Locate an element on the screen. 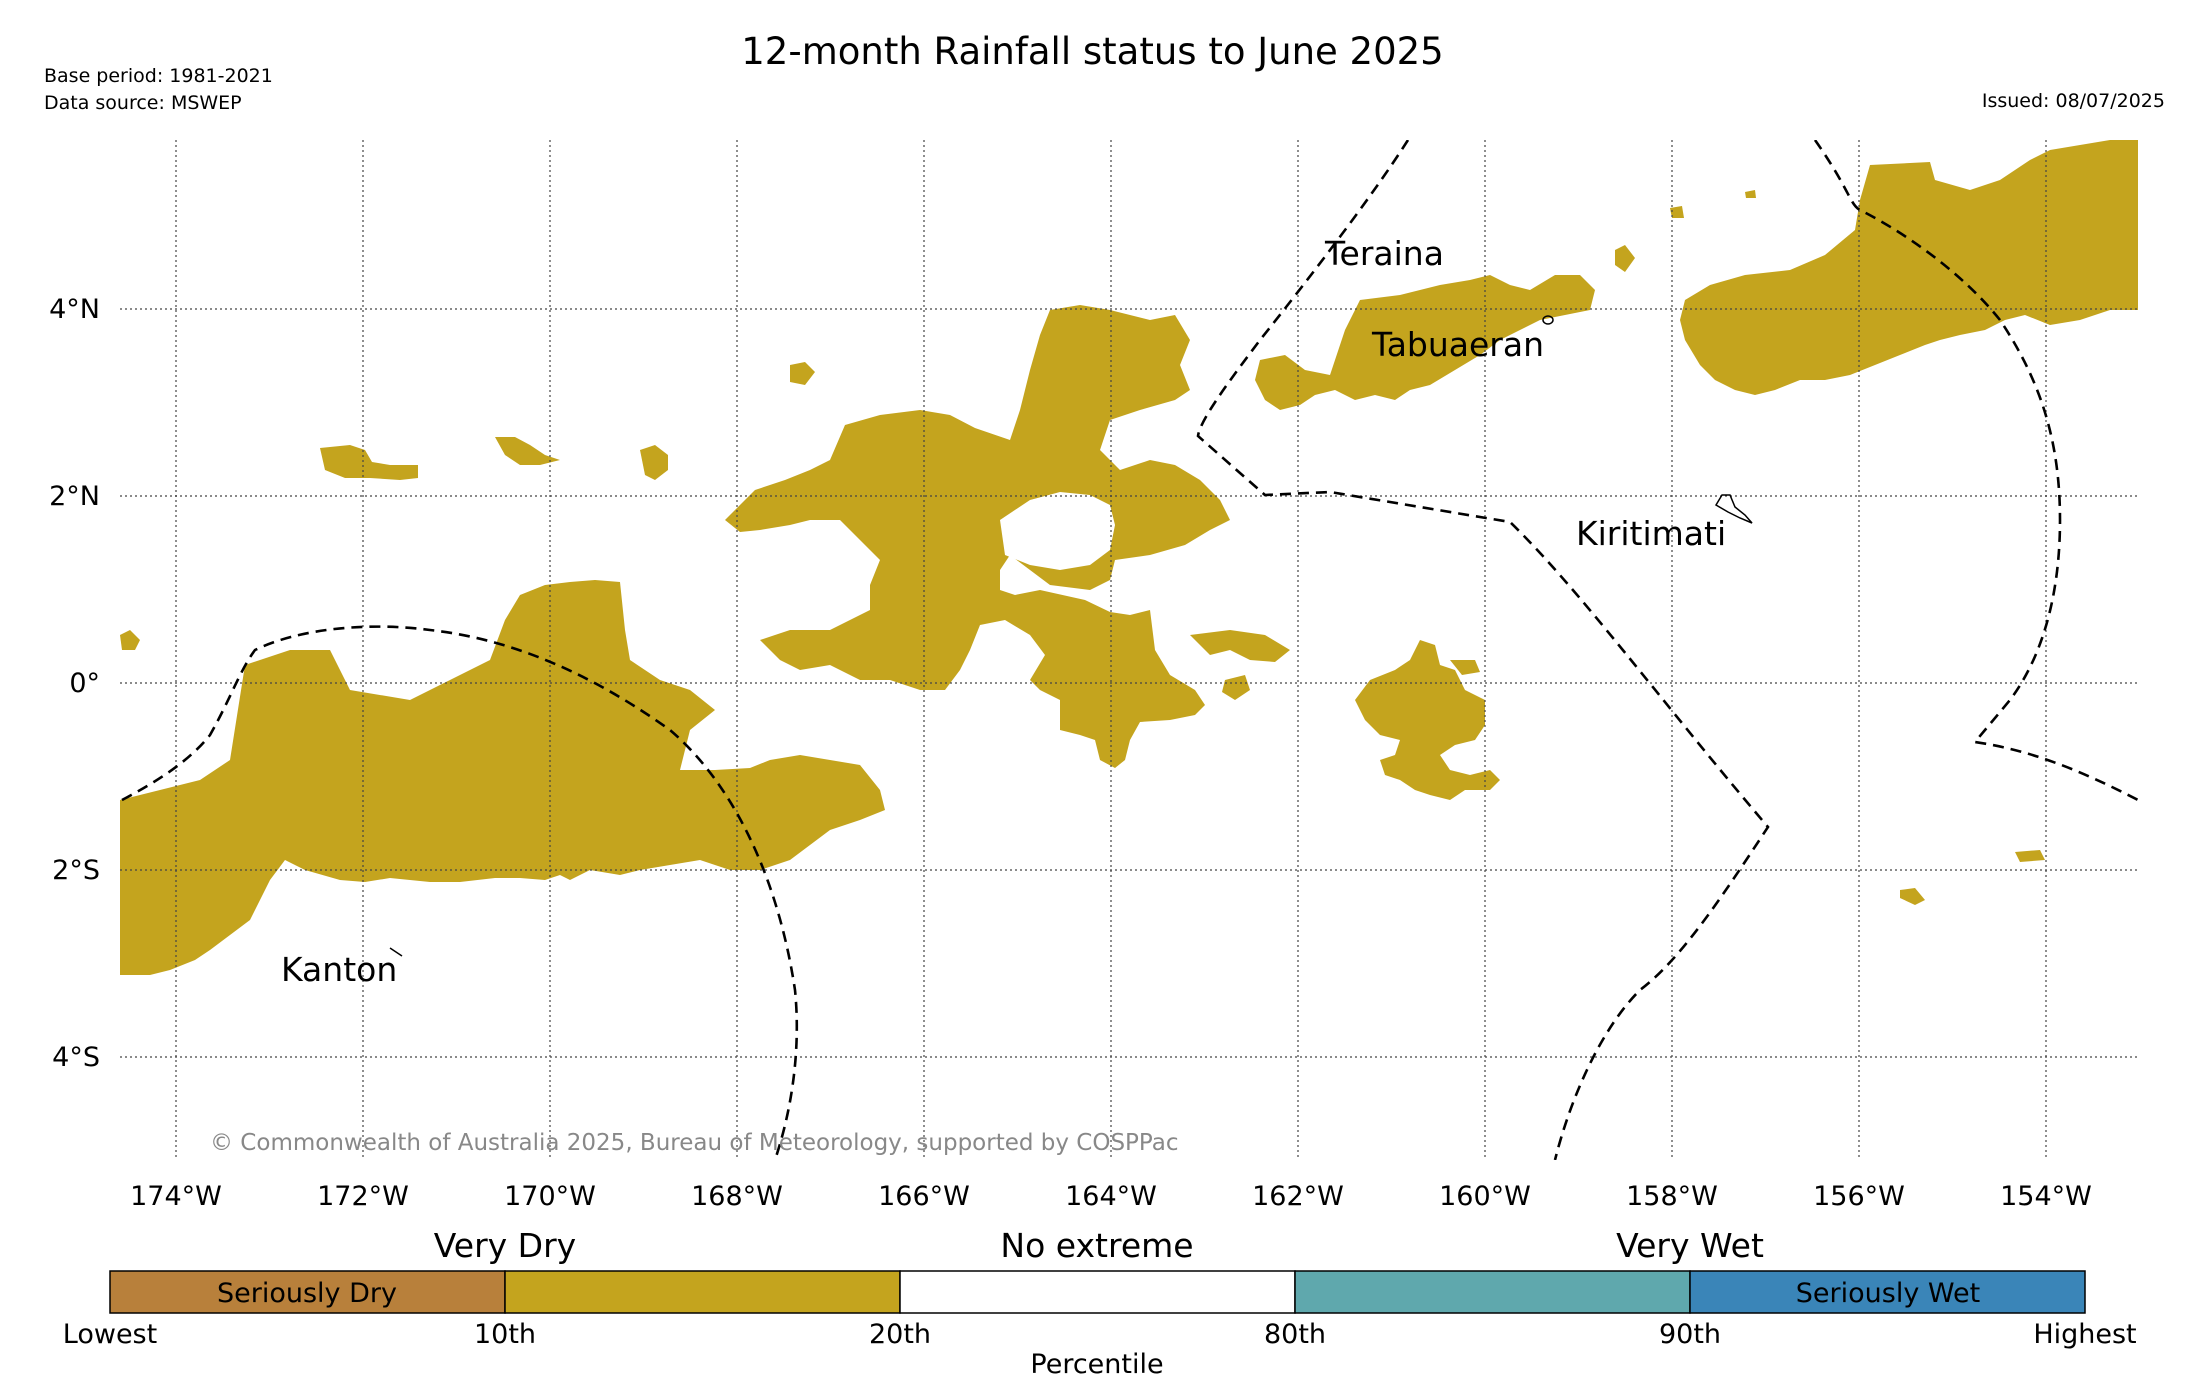 The width and height of the screenshot is (2185, 1380). lat-tick-label: 4°N is located at coordinates (74, 309).